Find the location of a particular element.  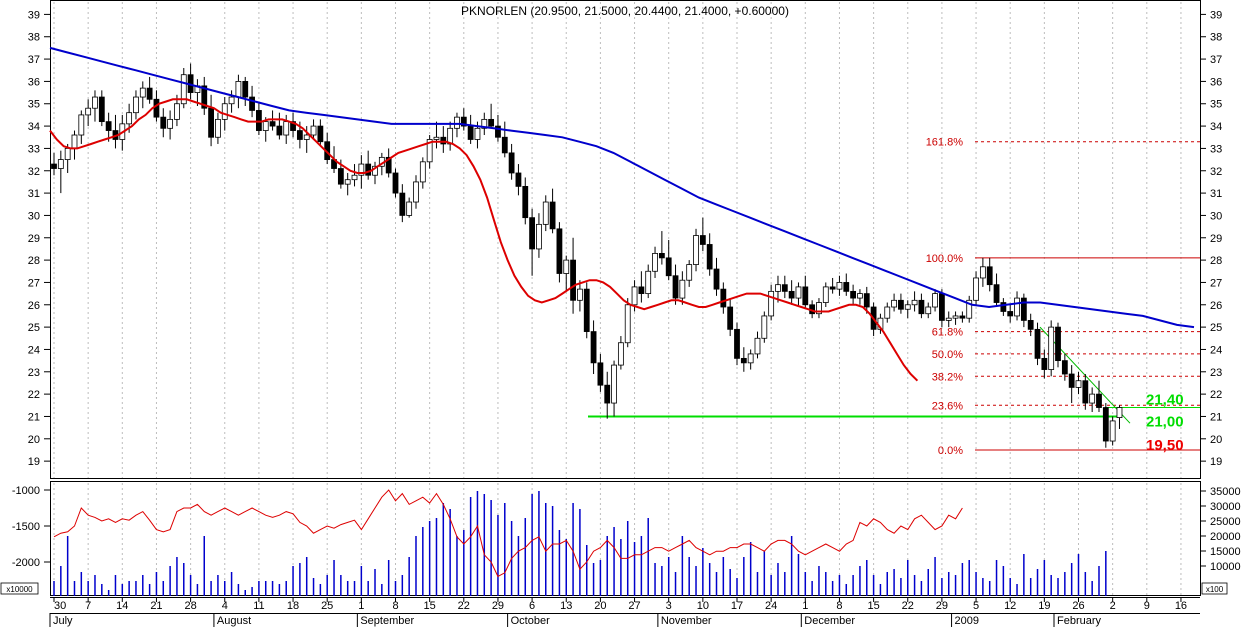

price-tick-label: 30 is located at coordinates (34, 216).